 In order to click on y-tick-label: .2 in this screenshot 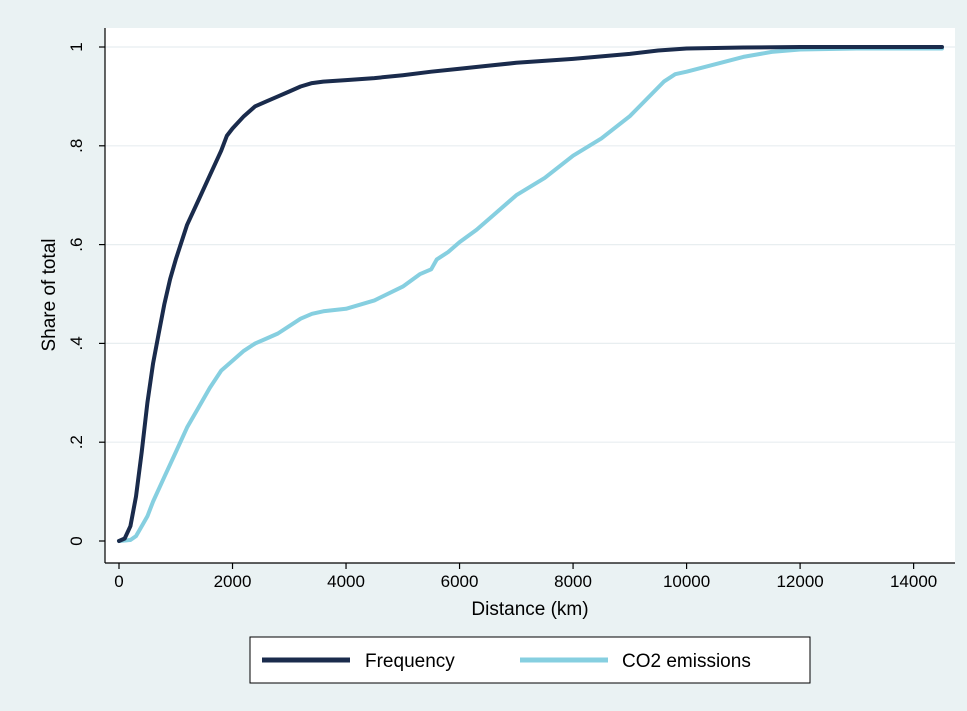, I will do `click(76, 442)`.